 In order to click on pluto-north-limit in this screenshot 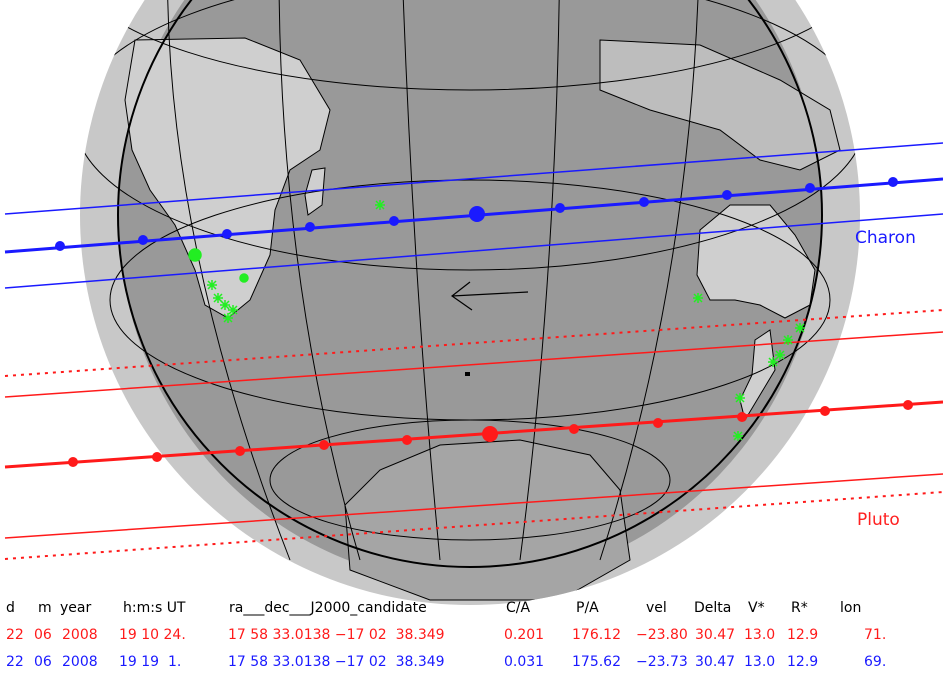, I will do `click(473, 364)`.